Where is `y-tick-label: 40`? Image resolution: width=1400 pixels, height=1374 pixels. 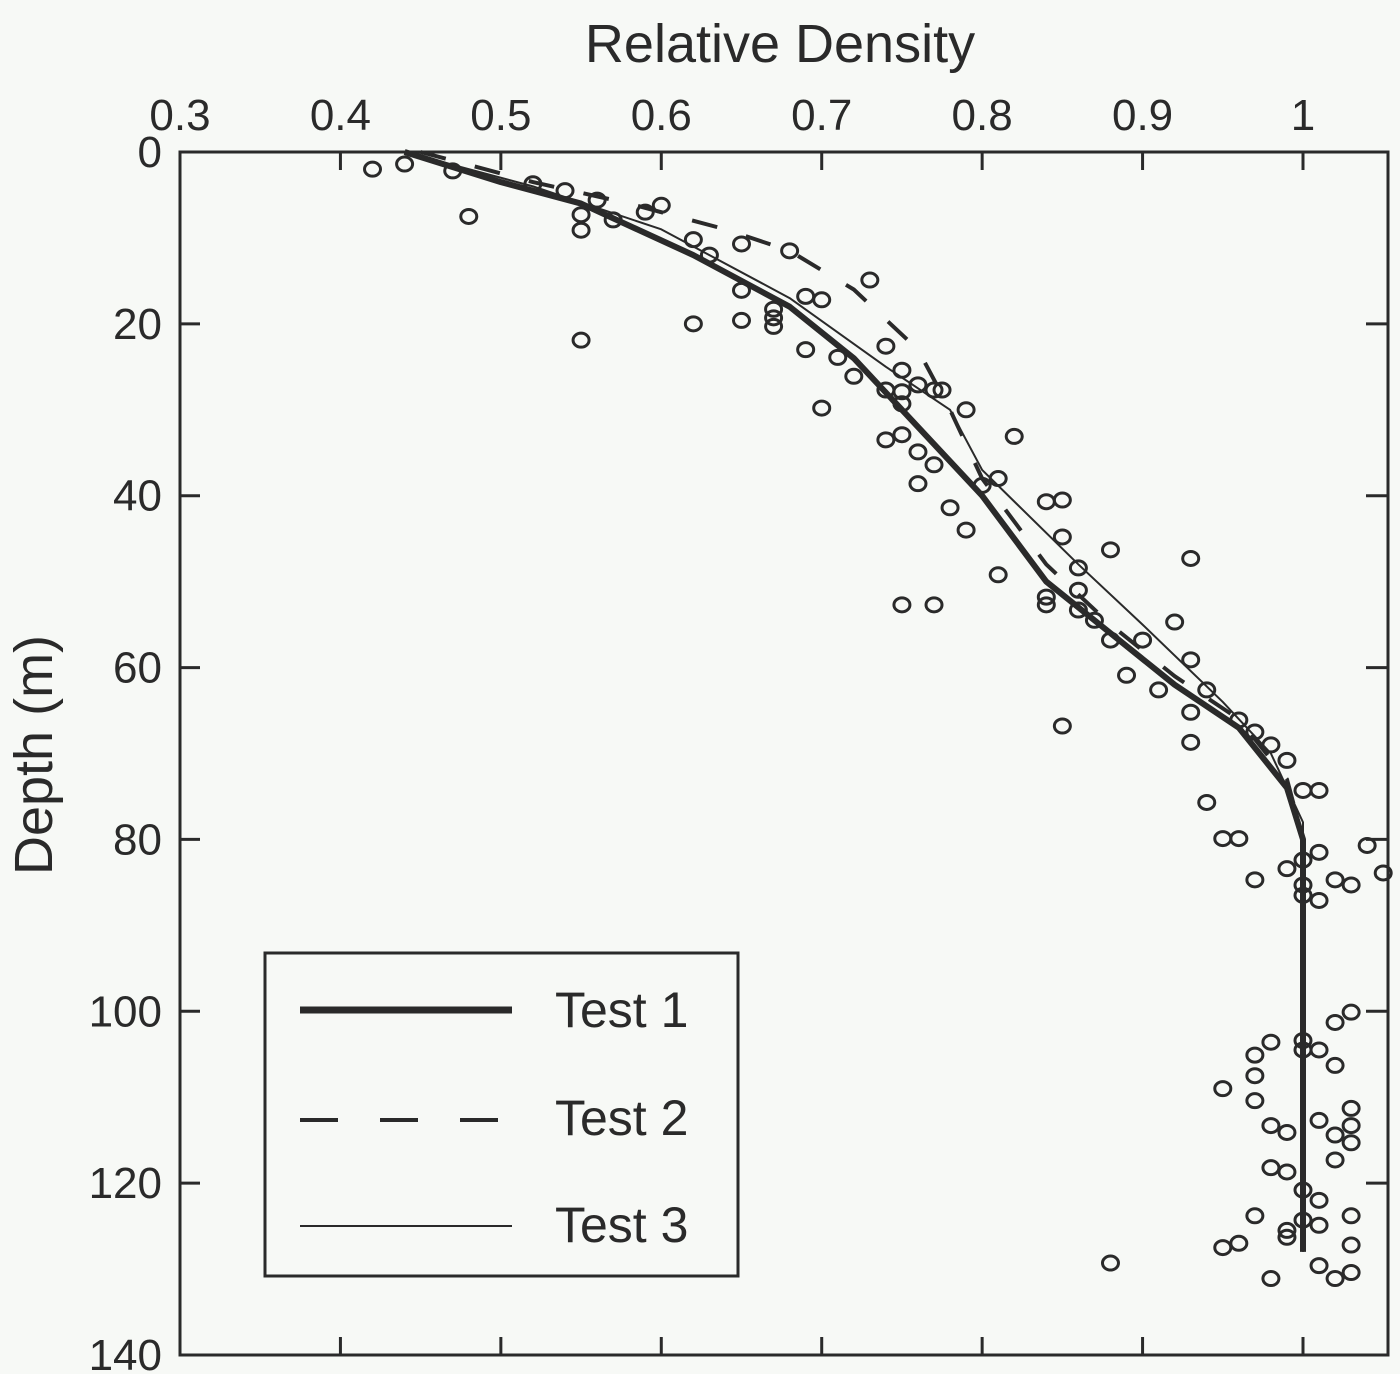
y-tick-label: 40 is located at coordinates (137, 496).